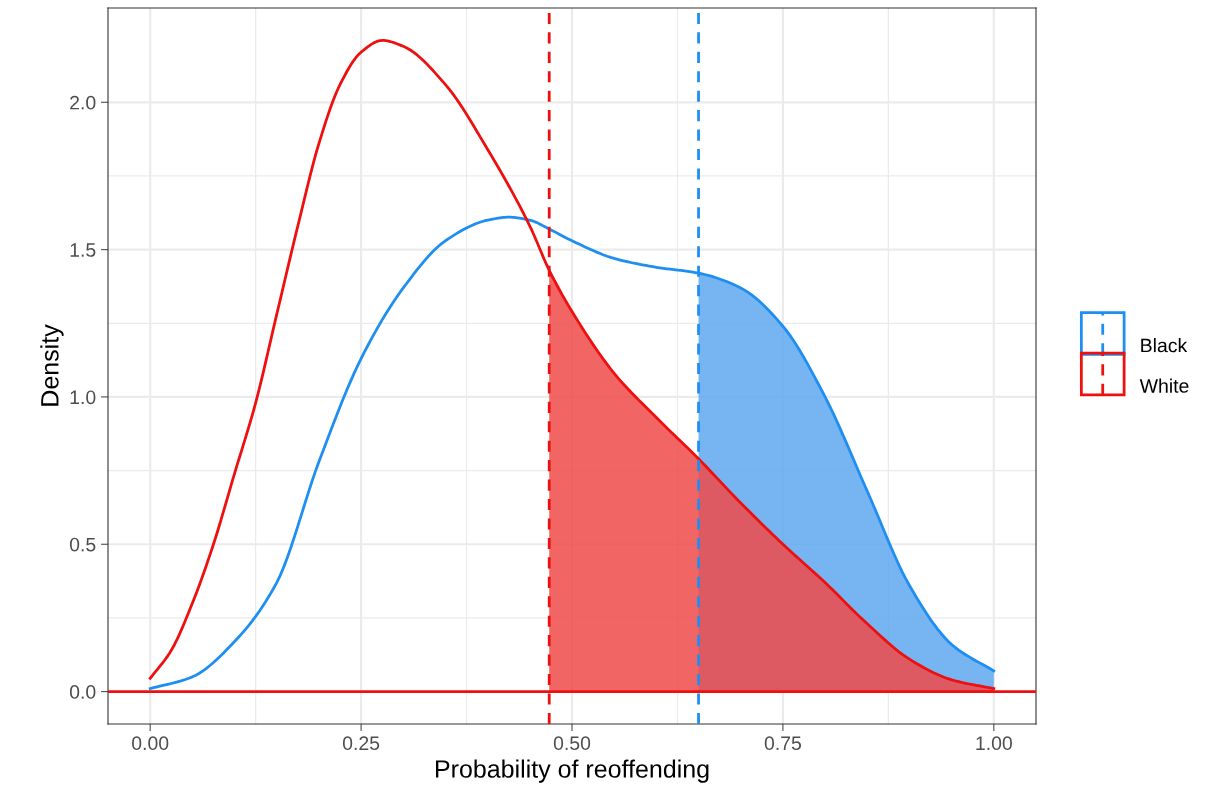  What do you see at coordinates (83, 397) in the screenshot?
I see `y-tick-label: 1.0` at bounding box center [83, 397].